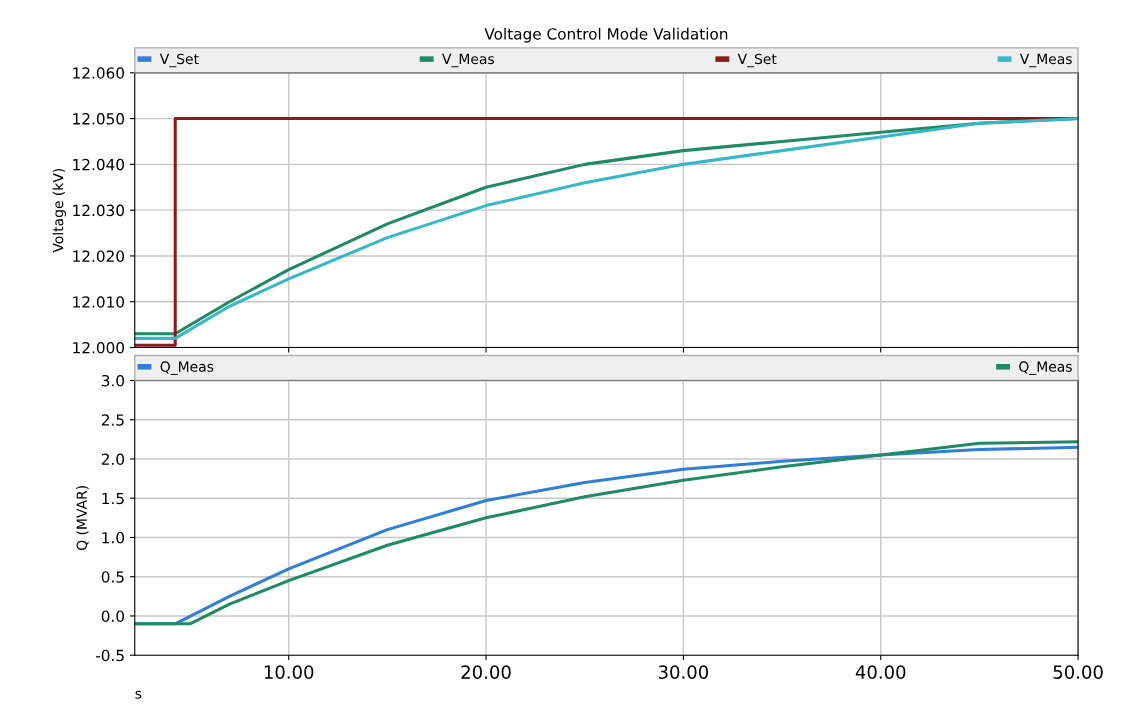 Image resolution: width=1123 pixels, height=728 pixels. I want to click on y-tick-label: 3.0, so click(113, 380).